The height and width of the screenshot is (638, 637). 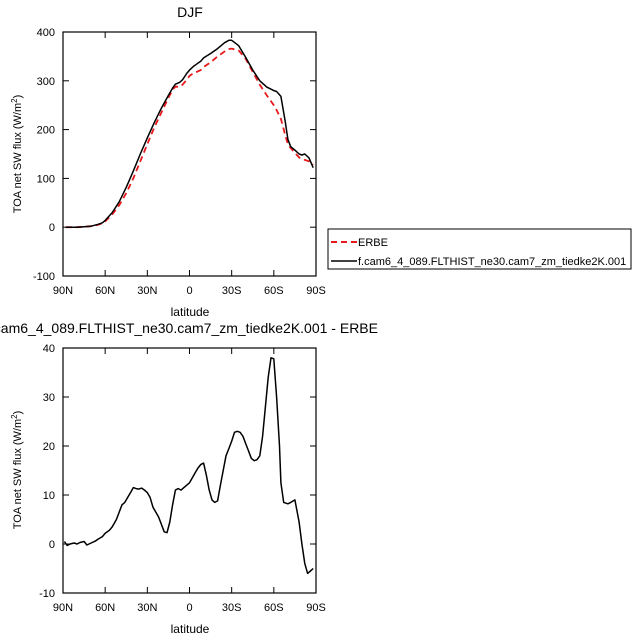 I want to click on top-y-tick-label: 0, so click(x=52, y=228).